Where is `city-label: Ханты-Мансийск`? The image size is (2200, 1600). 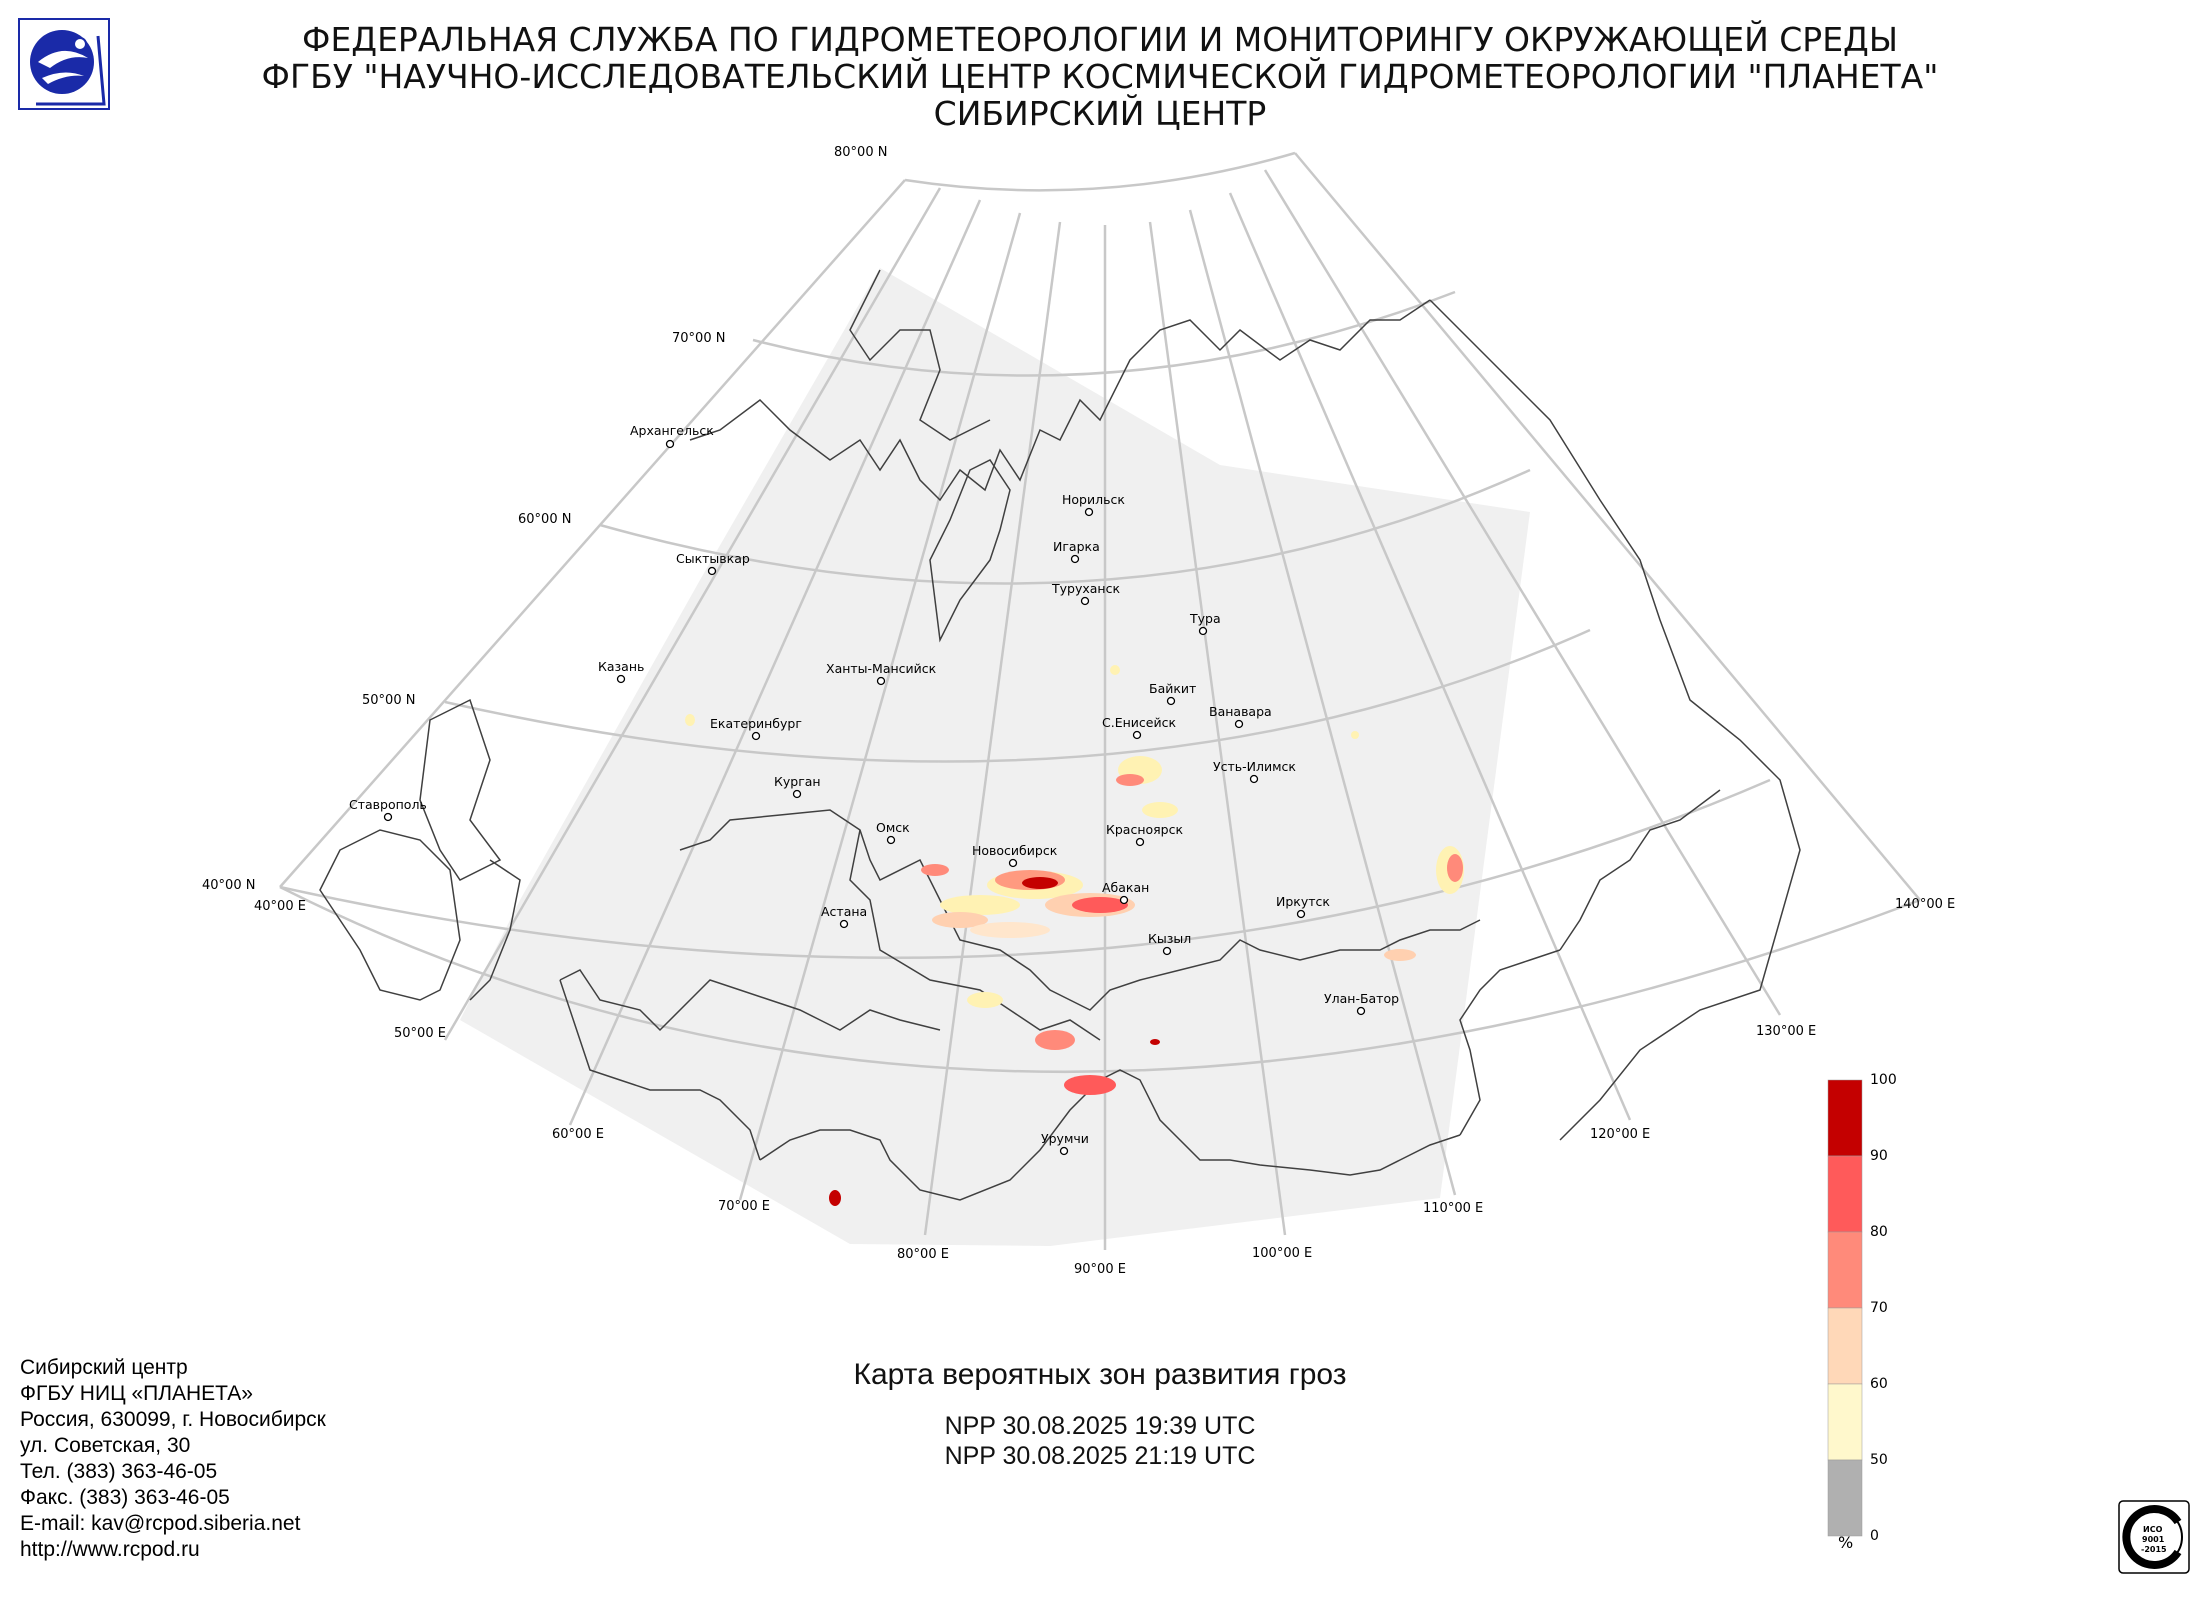
city-label: Ханты-Мансийск is located at coordinates (881, 668).